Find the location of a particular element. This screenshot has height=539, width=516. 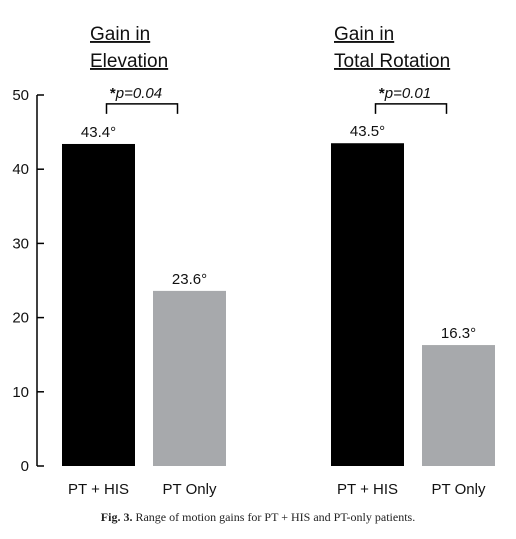

y-tick-label: 30 is located at coordinates (20, 243).